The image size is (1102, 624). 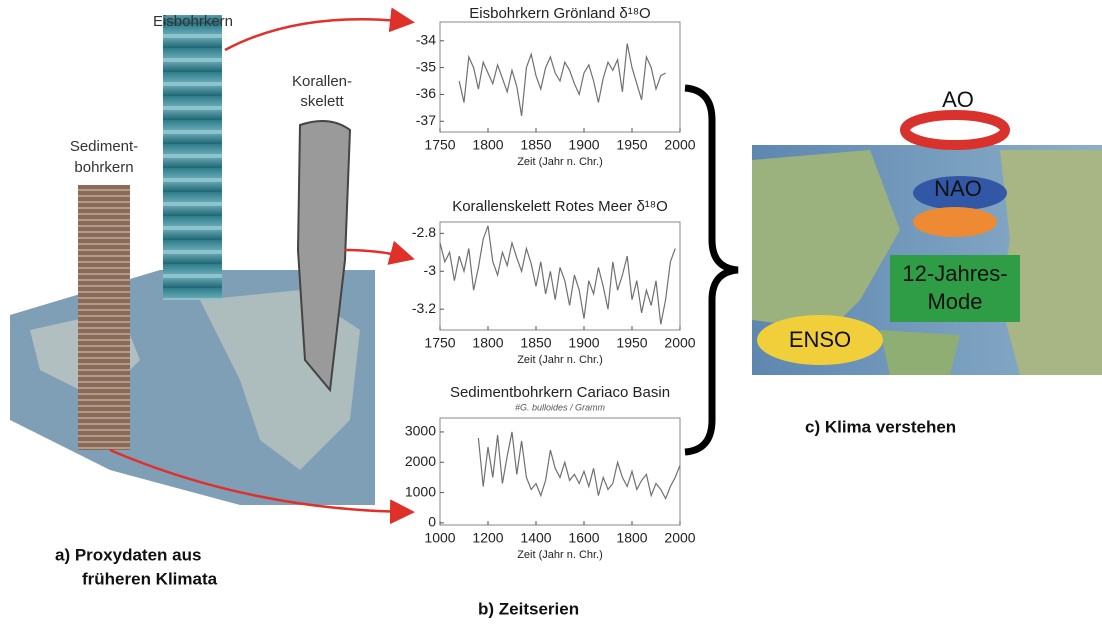 What do you see at coordinates (426, 66) in the screenshot?
I see `y-tick-label: -35` at bounding box center [426, 66].